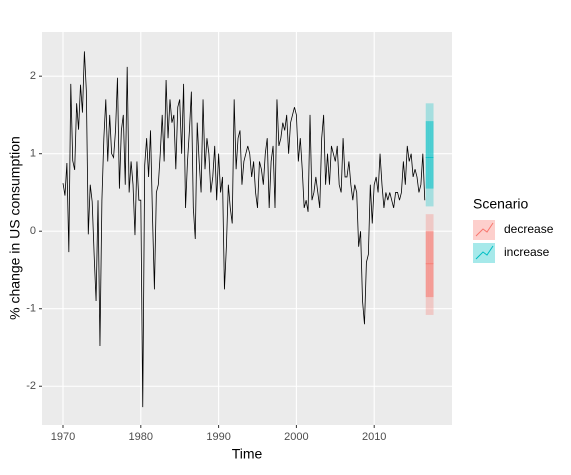 The height and width of the screenshot is (475, 571). I want to click on x-axis-title: Time, so click(247, 454).